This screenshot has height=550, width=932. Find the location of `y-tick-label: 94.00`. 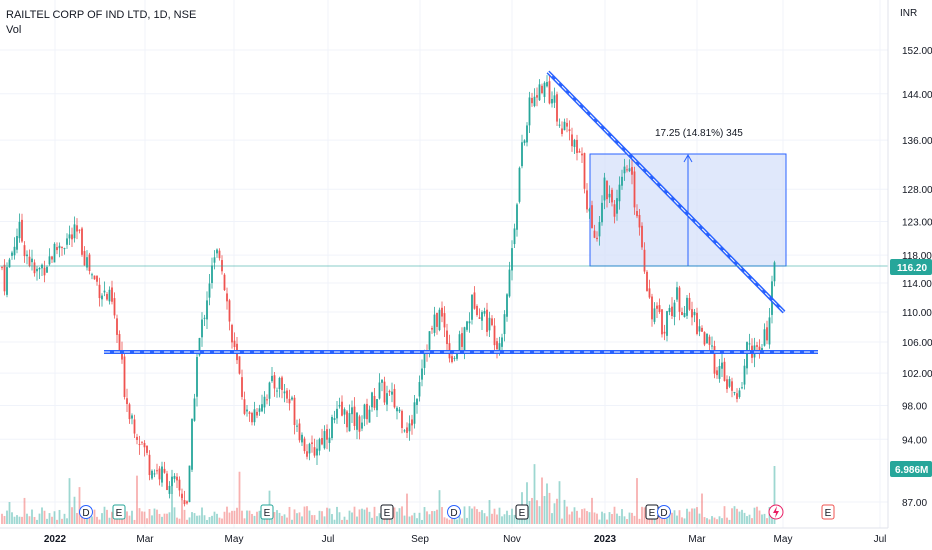

y-tick-label: 94.00 is located at coordinates (914, 440).